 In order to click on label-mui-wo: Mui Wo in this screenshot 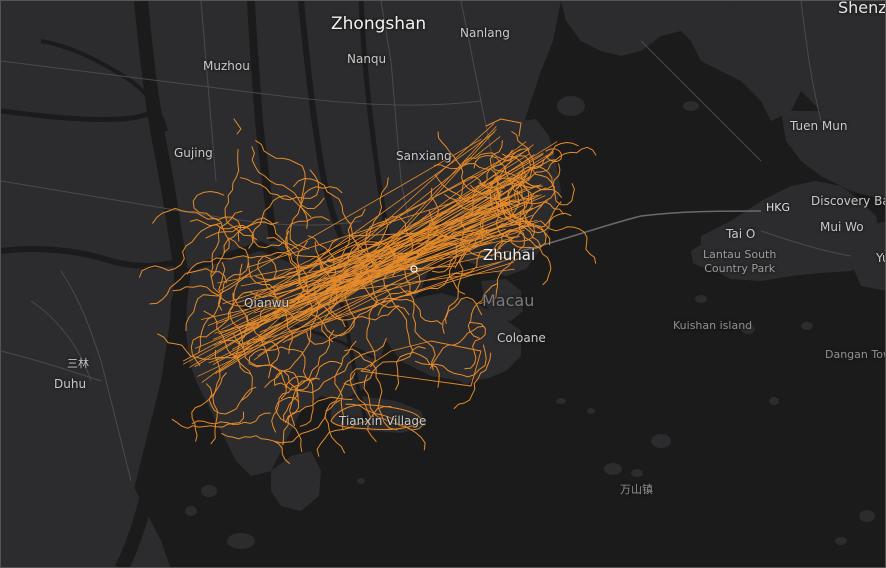, I will do `click(842, 227)`.